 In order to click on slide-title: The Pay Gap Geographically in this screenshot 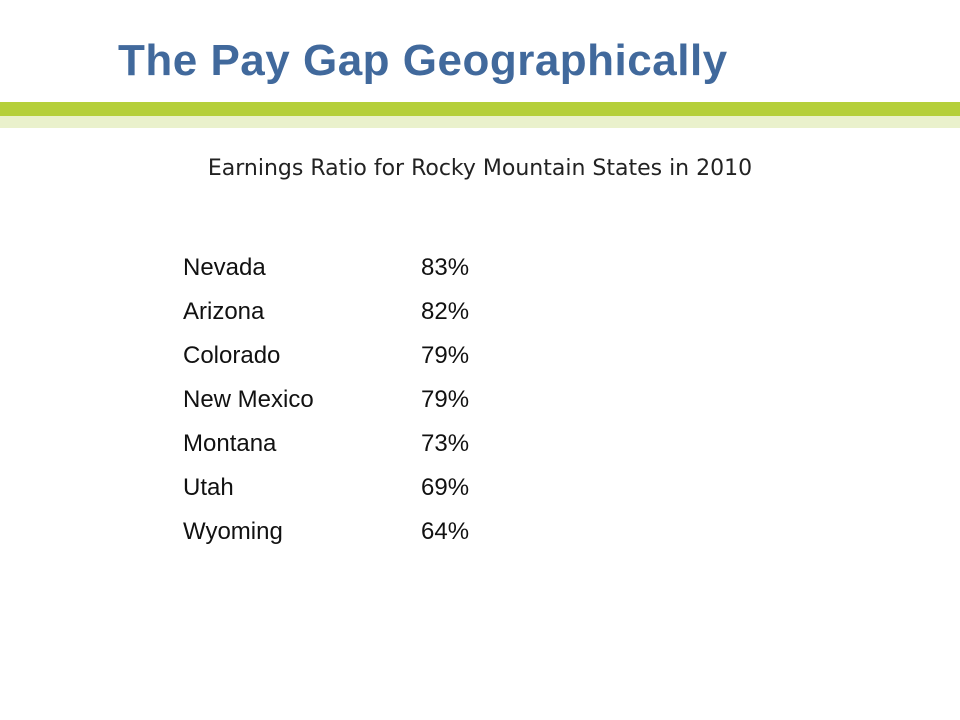, I will do `click(423, 60)`.